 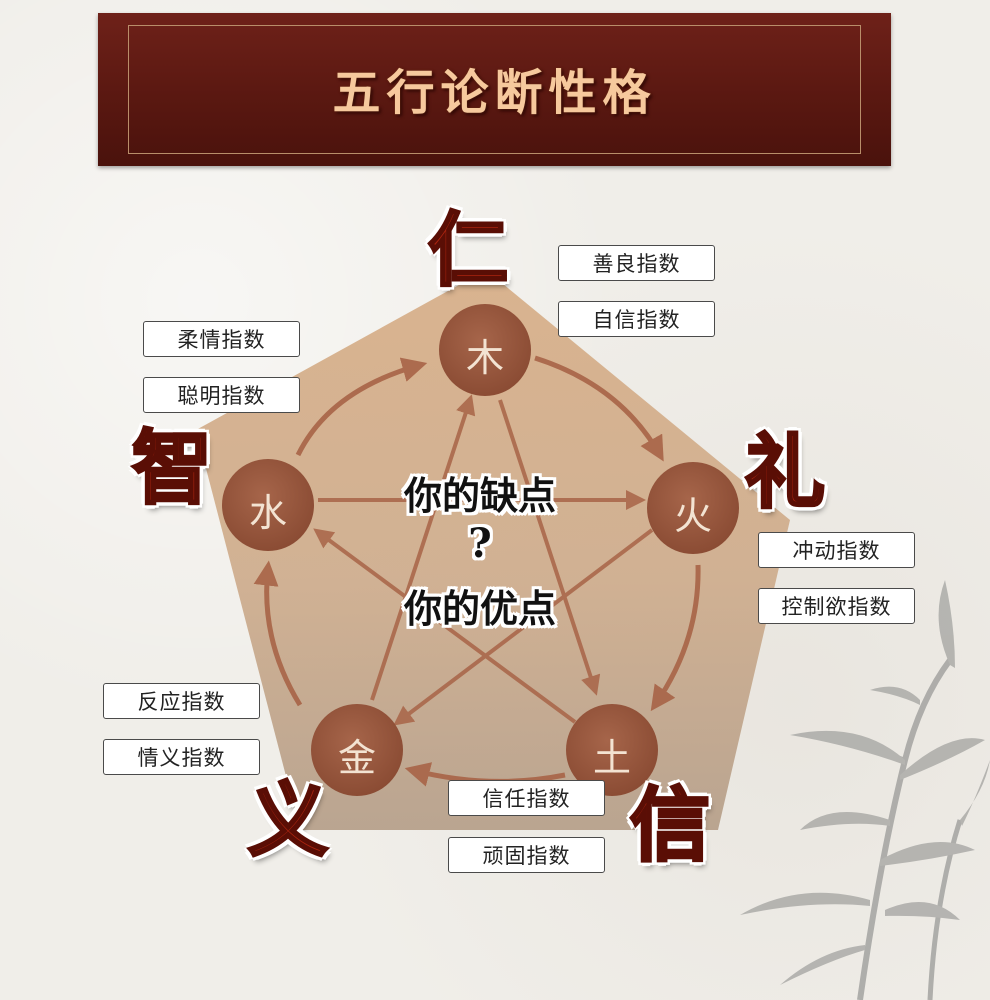 I want to click on arrow-wood-to-fire, so click(x=599, y=408).